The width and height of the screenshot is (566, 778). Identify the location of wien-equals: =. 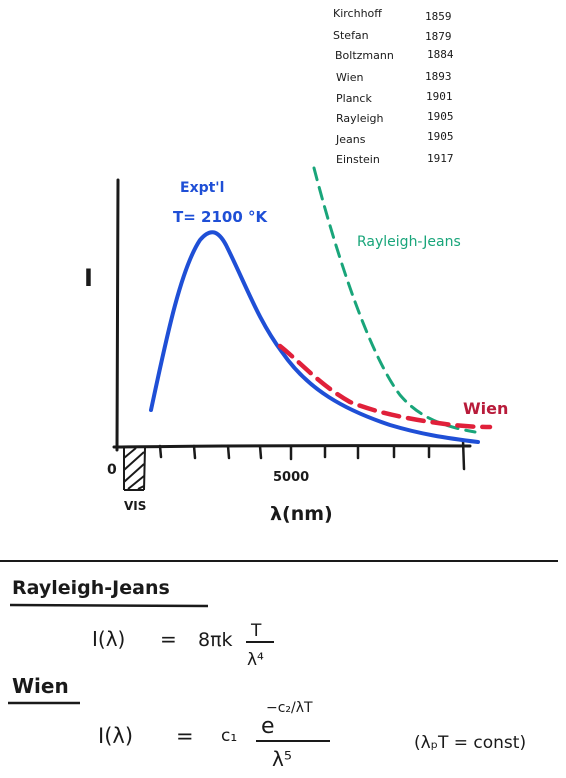
(185, 736).